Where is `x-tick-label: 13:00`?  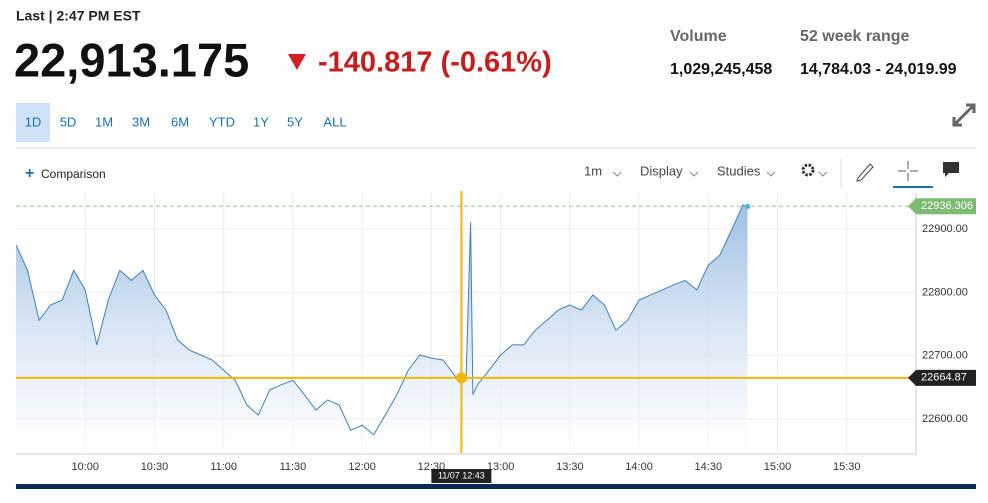
x-tick-label: 13:00 is located at coordinates (501, 467).